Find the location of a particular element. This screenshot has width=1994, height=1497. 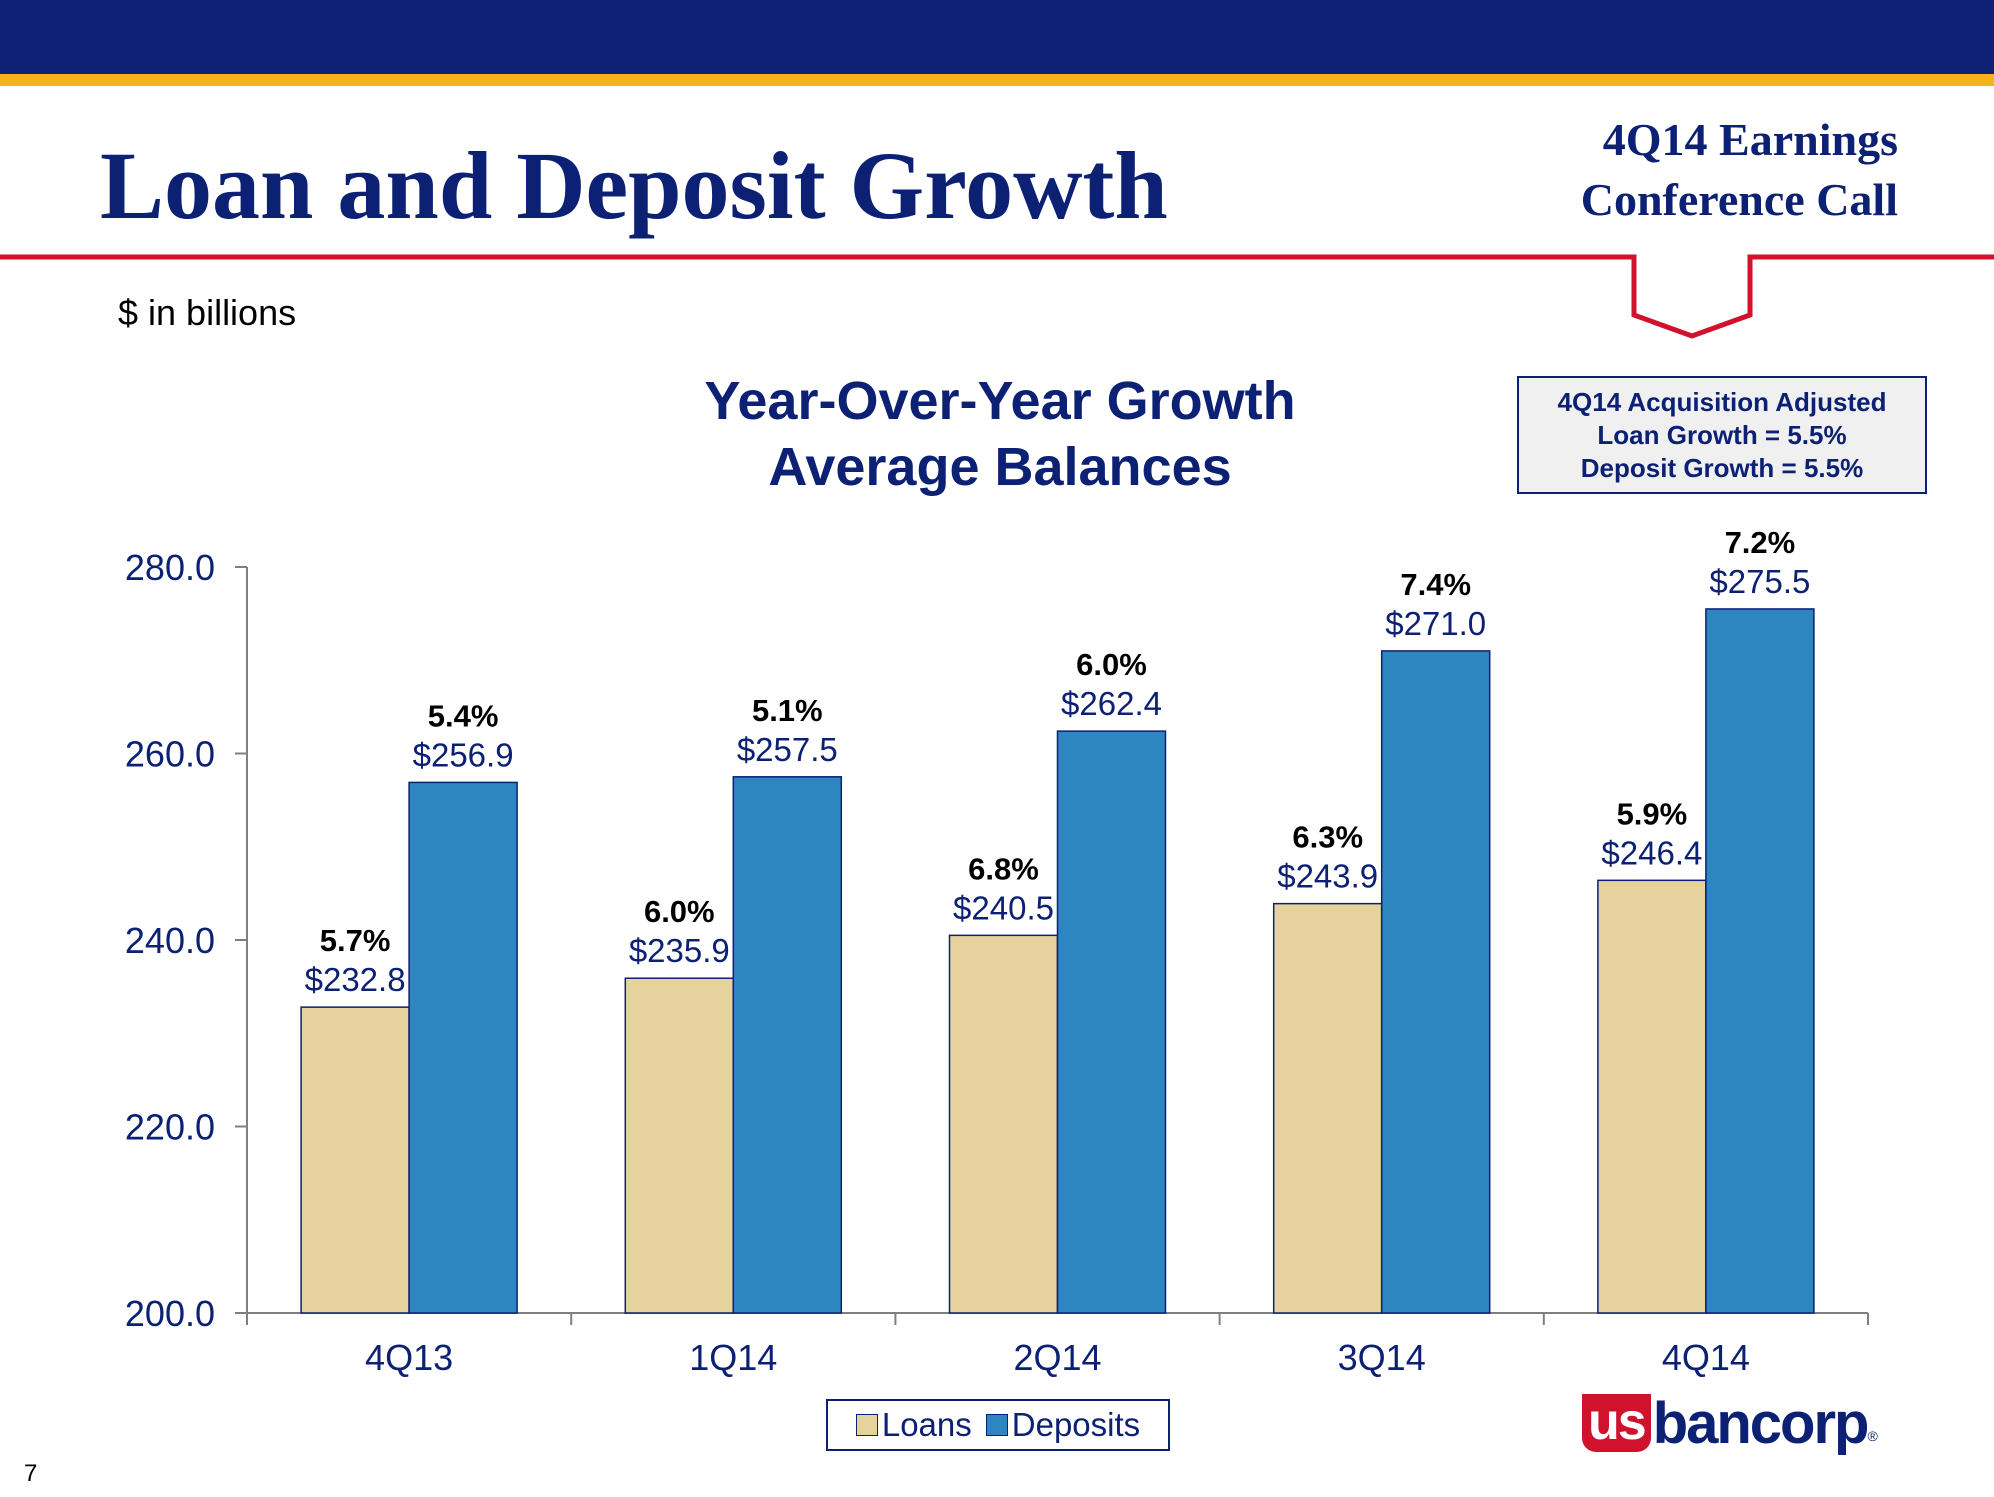

x-tick-label: 2Q14 is located at coordinates (1057, 1357).